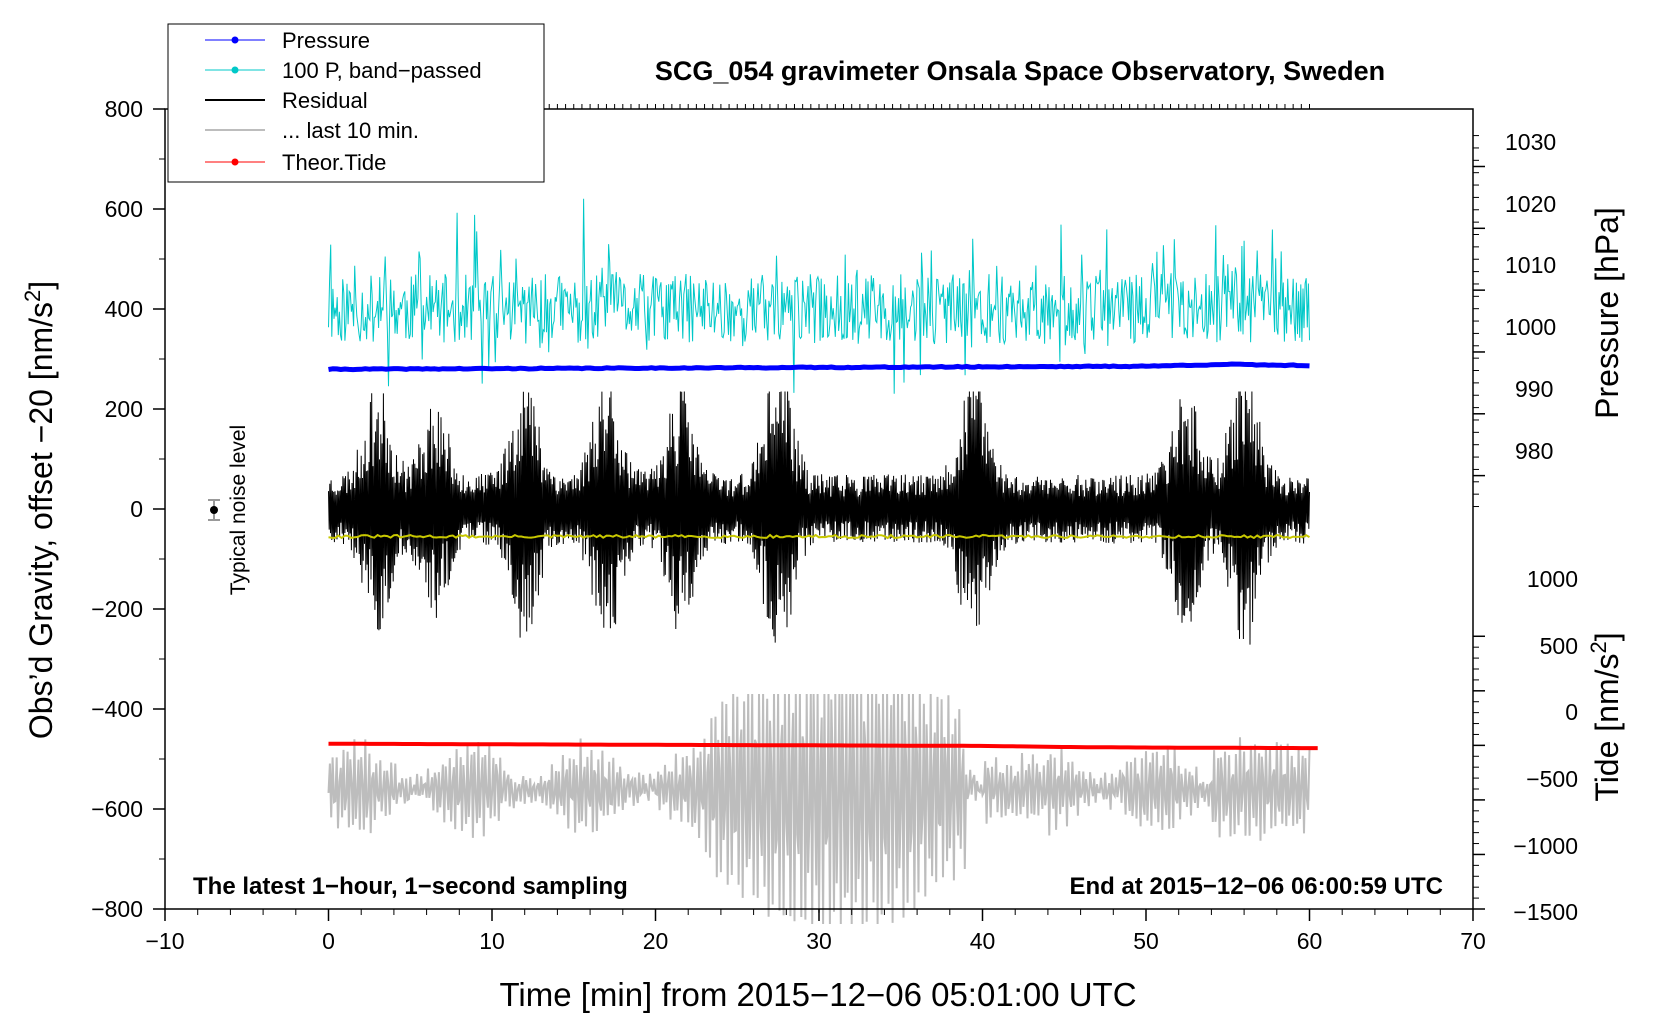 The width and height of the screenshot is (1660, 1020). What do you see at coordinates (1534, 389) in the screenshot?
I see `pressure-tick-label: 990` at bounding box center [1534, 389].